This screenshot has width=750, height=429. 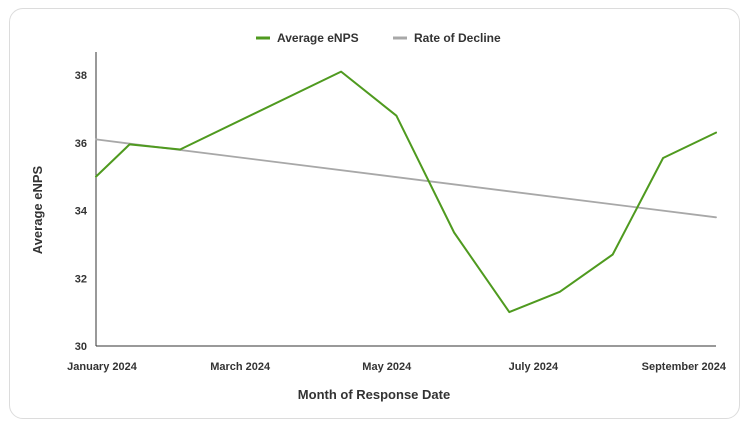 I want to click on y-tick-label: 34, so click(x=81, y=212).